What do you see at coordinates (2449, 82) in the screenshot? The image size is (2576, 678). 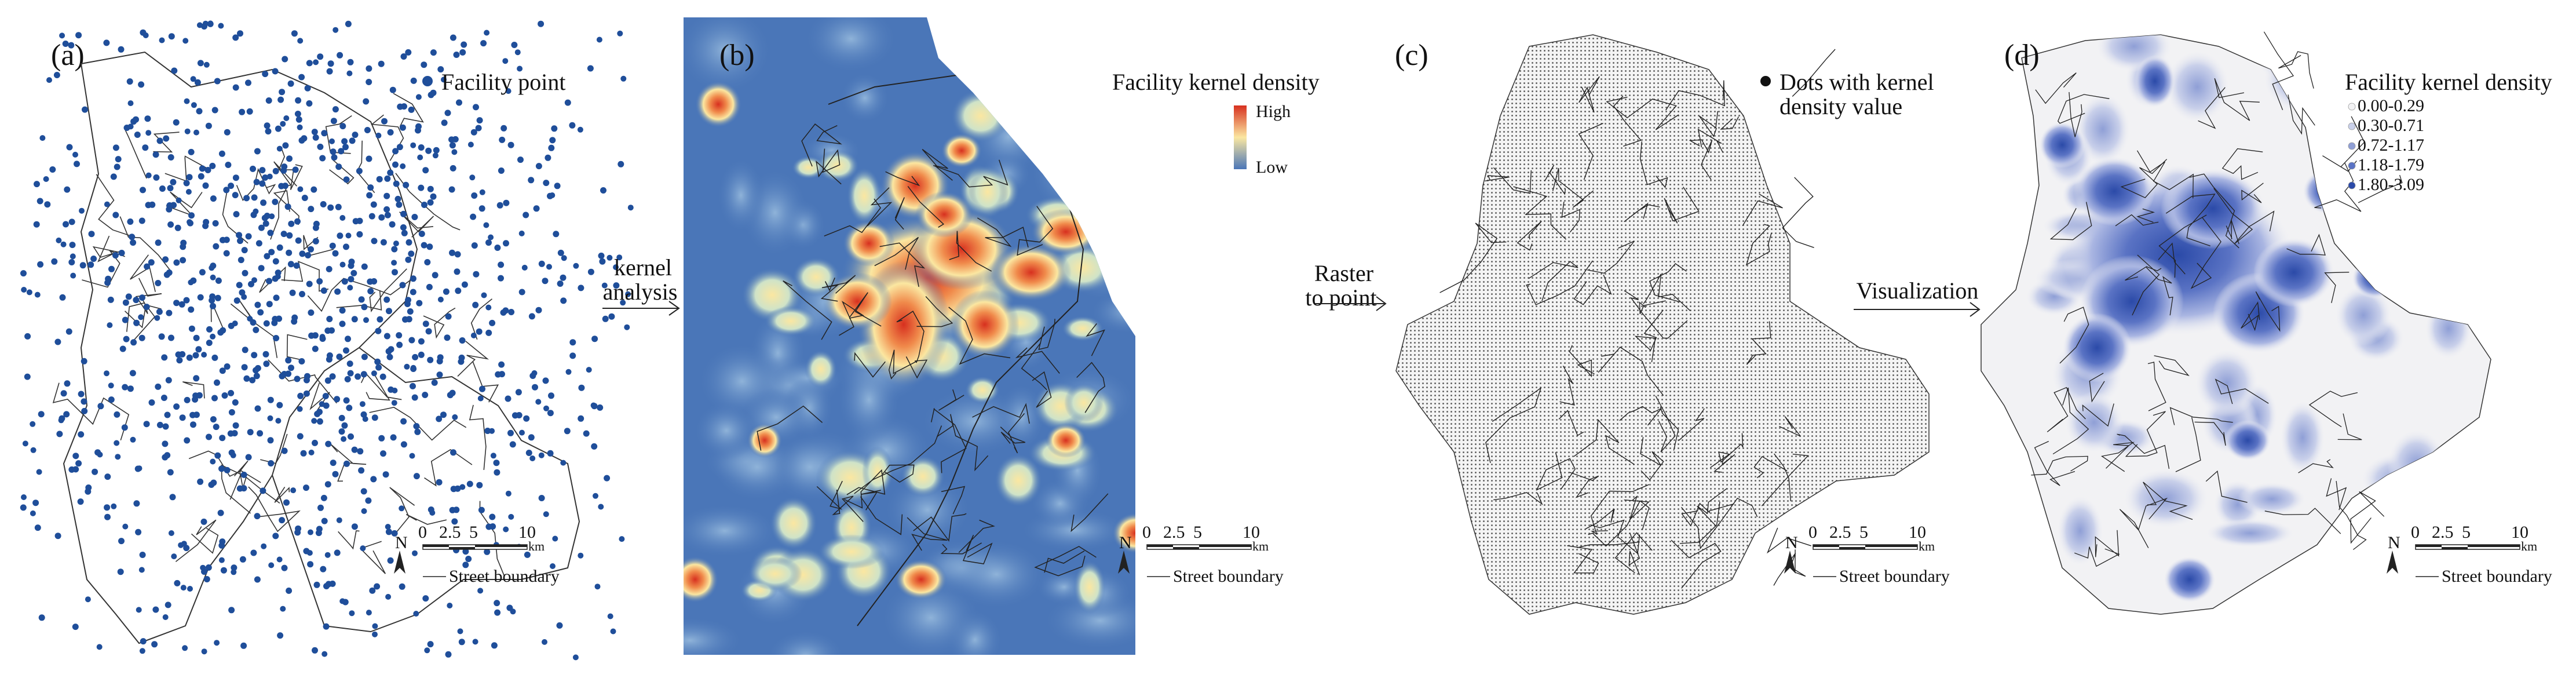 I see `panel-d-legend: Facility kernel density` at bounding box center [2449, 82].